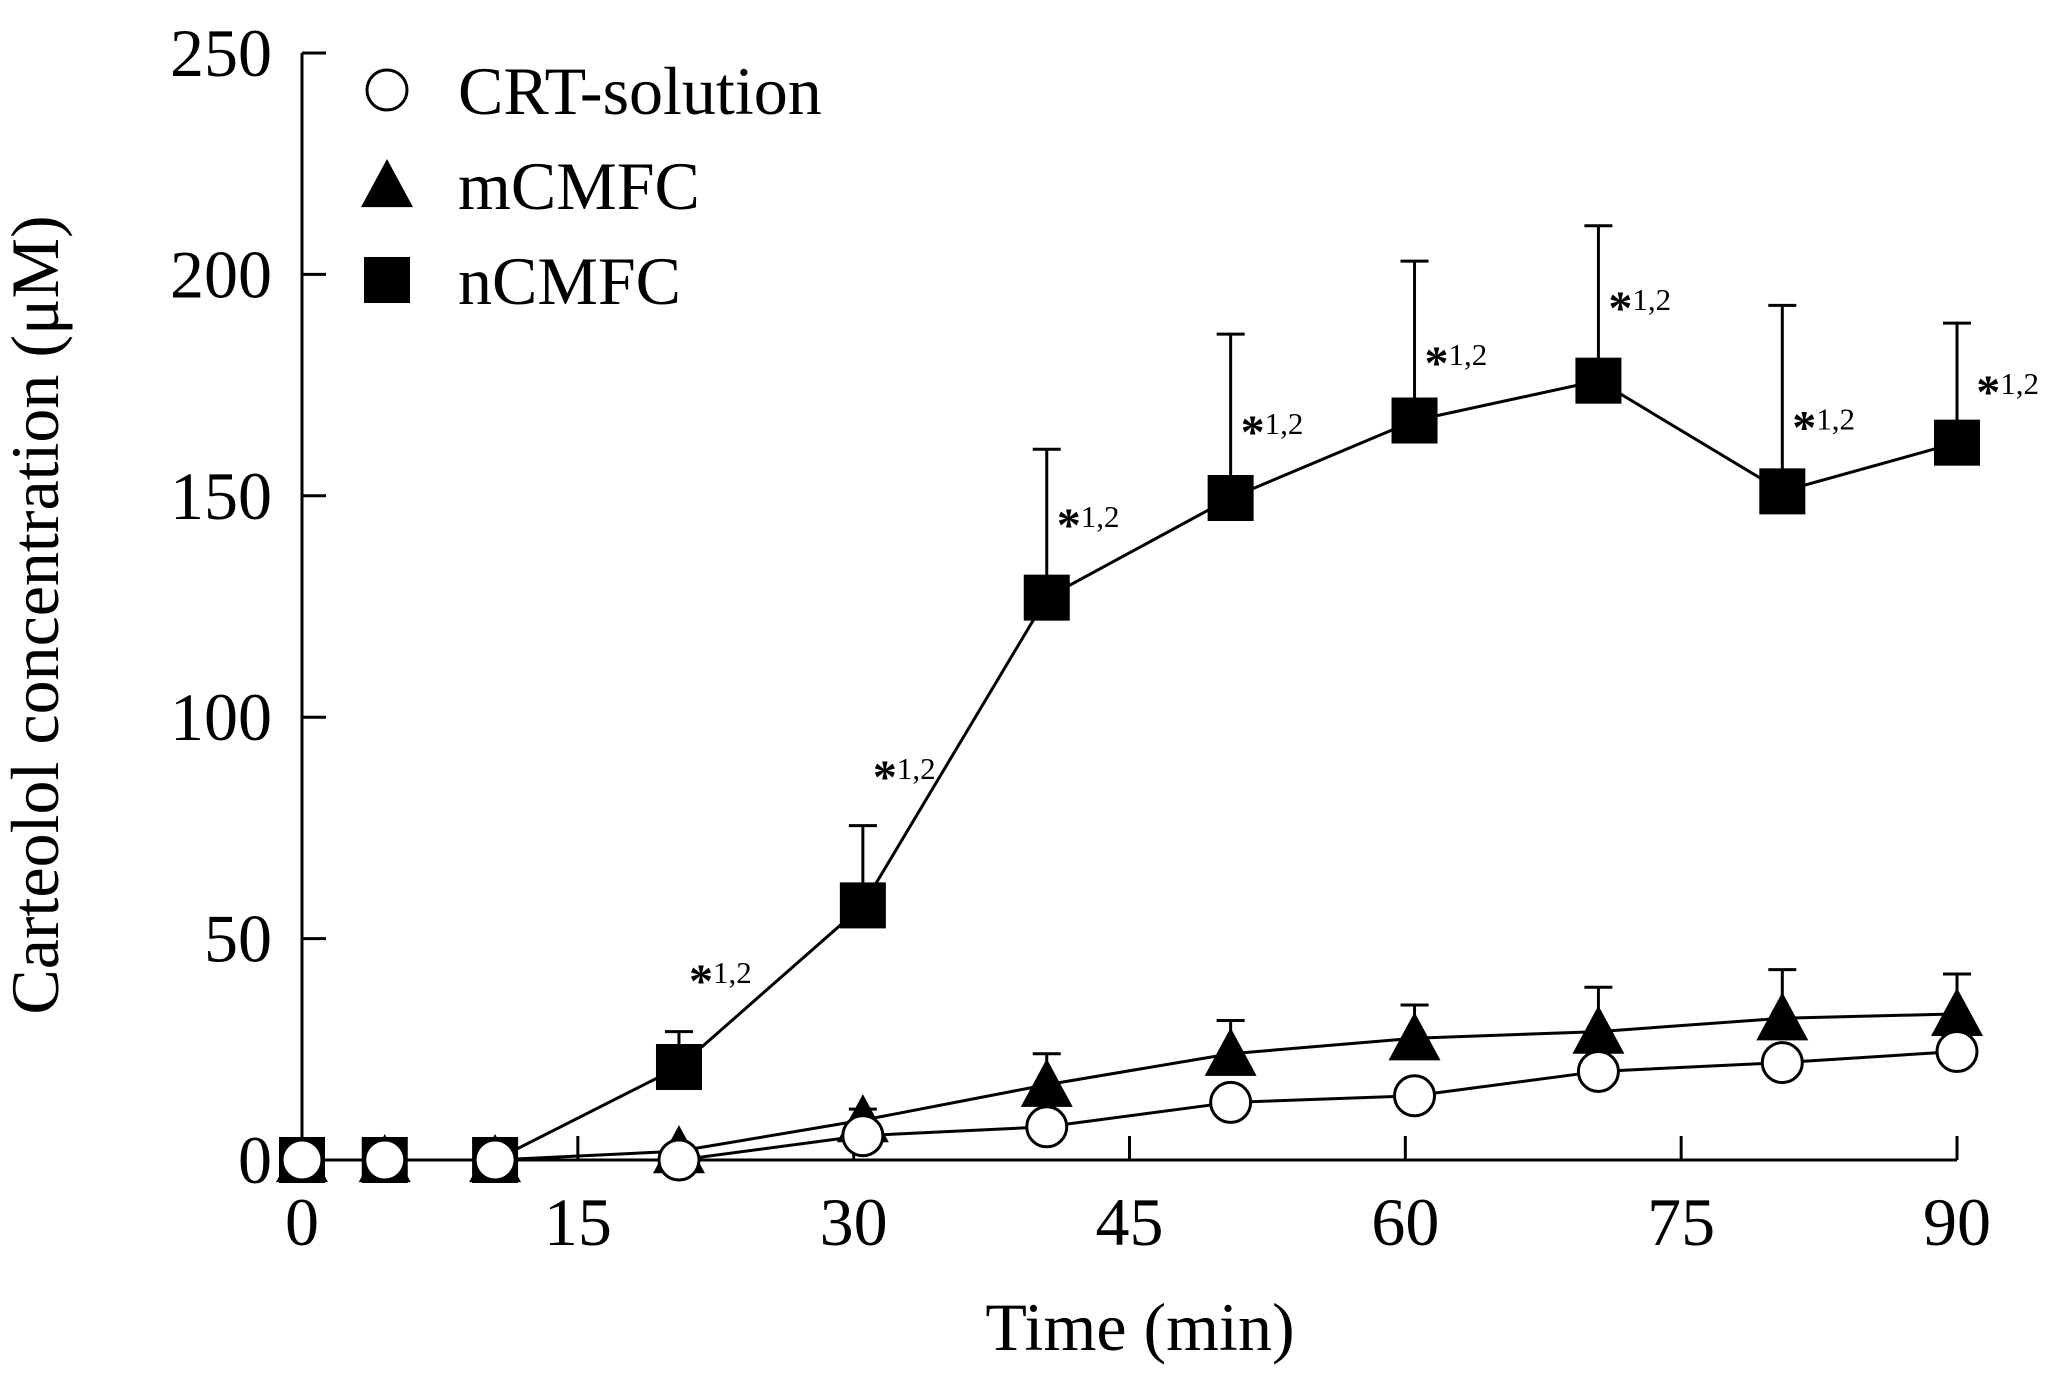  I want to click on x-tick-label: 90, so click(1957, 1222).